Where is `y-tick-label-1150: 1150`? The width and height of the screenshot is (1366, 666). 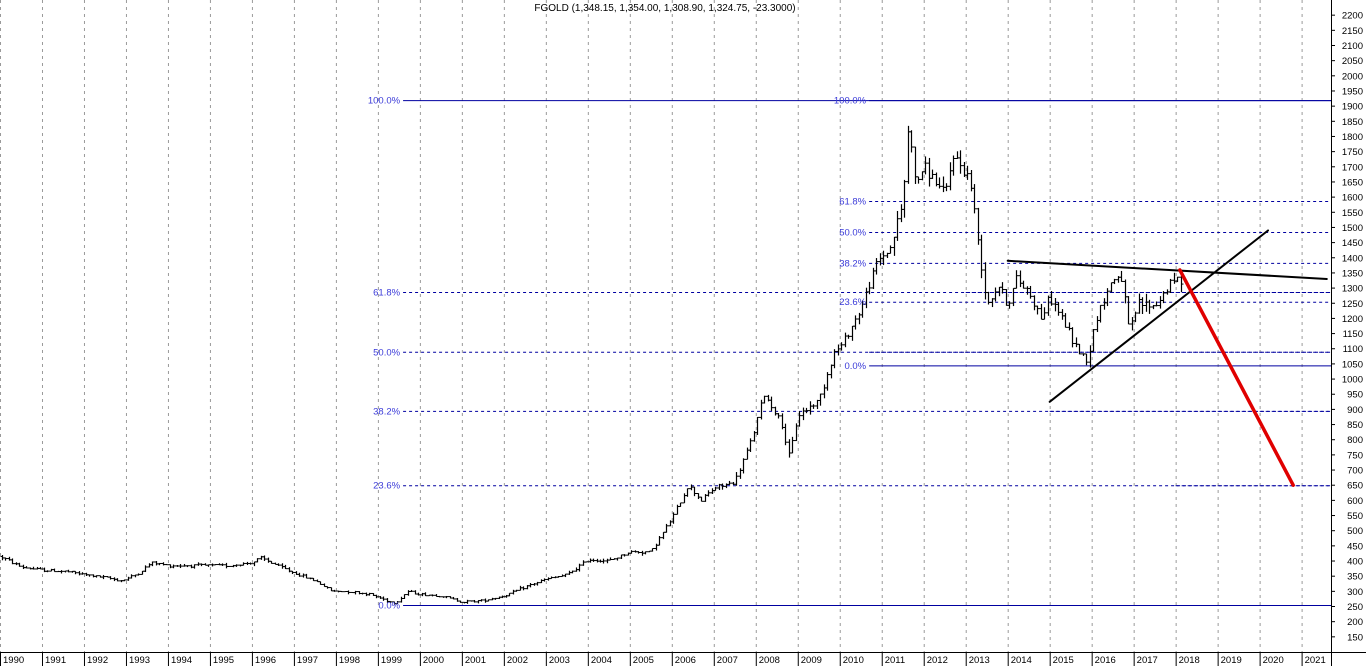 y-tick-label-1150: 1150 is located at coordinates (1353, 334).